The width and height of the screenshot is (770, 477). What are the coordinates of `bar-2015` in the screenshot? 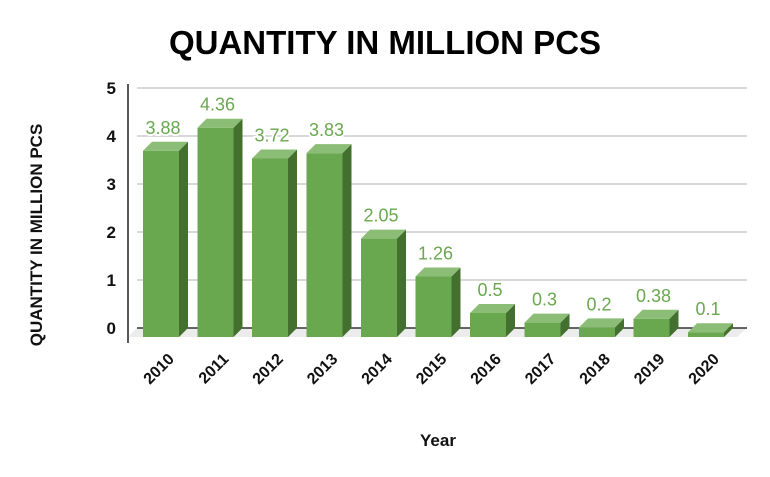 It's located at (438, 302).